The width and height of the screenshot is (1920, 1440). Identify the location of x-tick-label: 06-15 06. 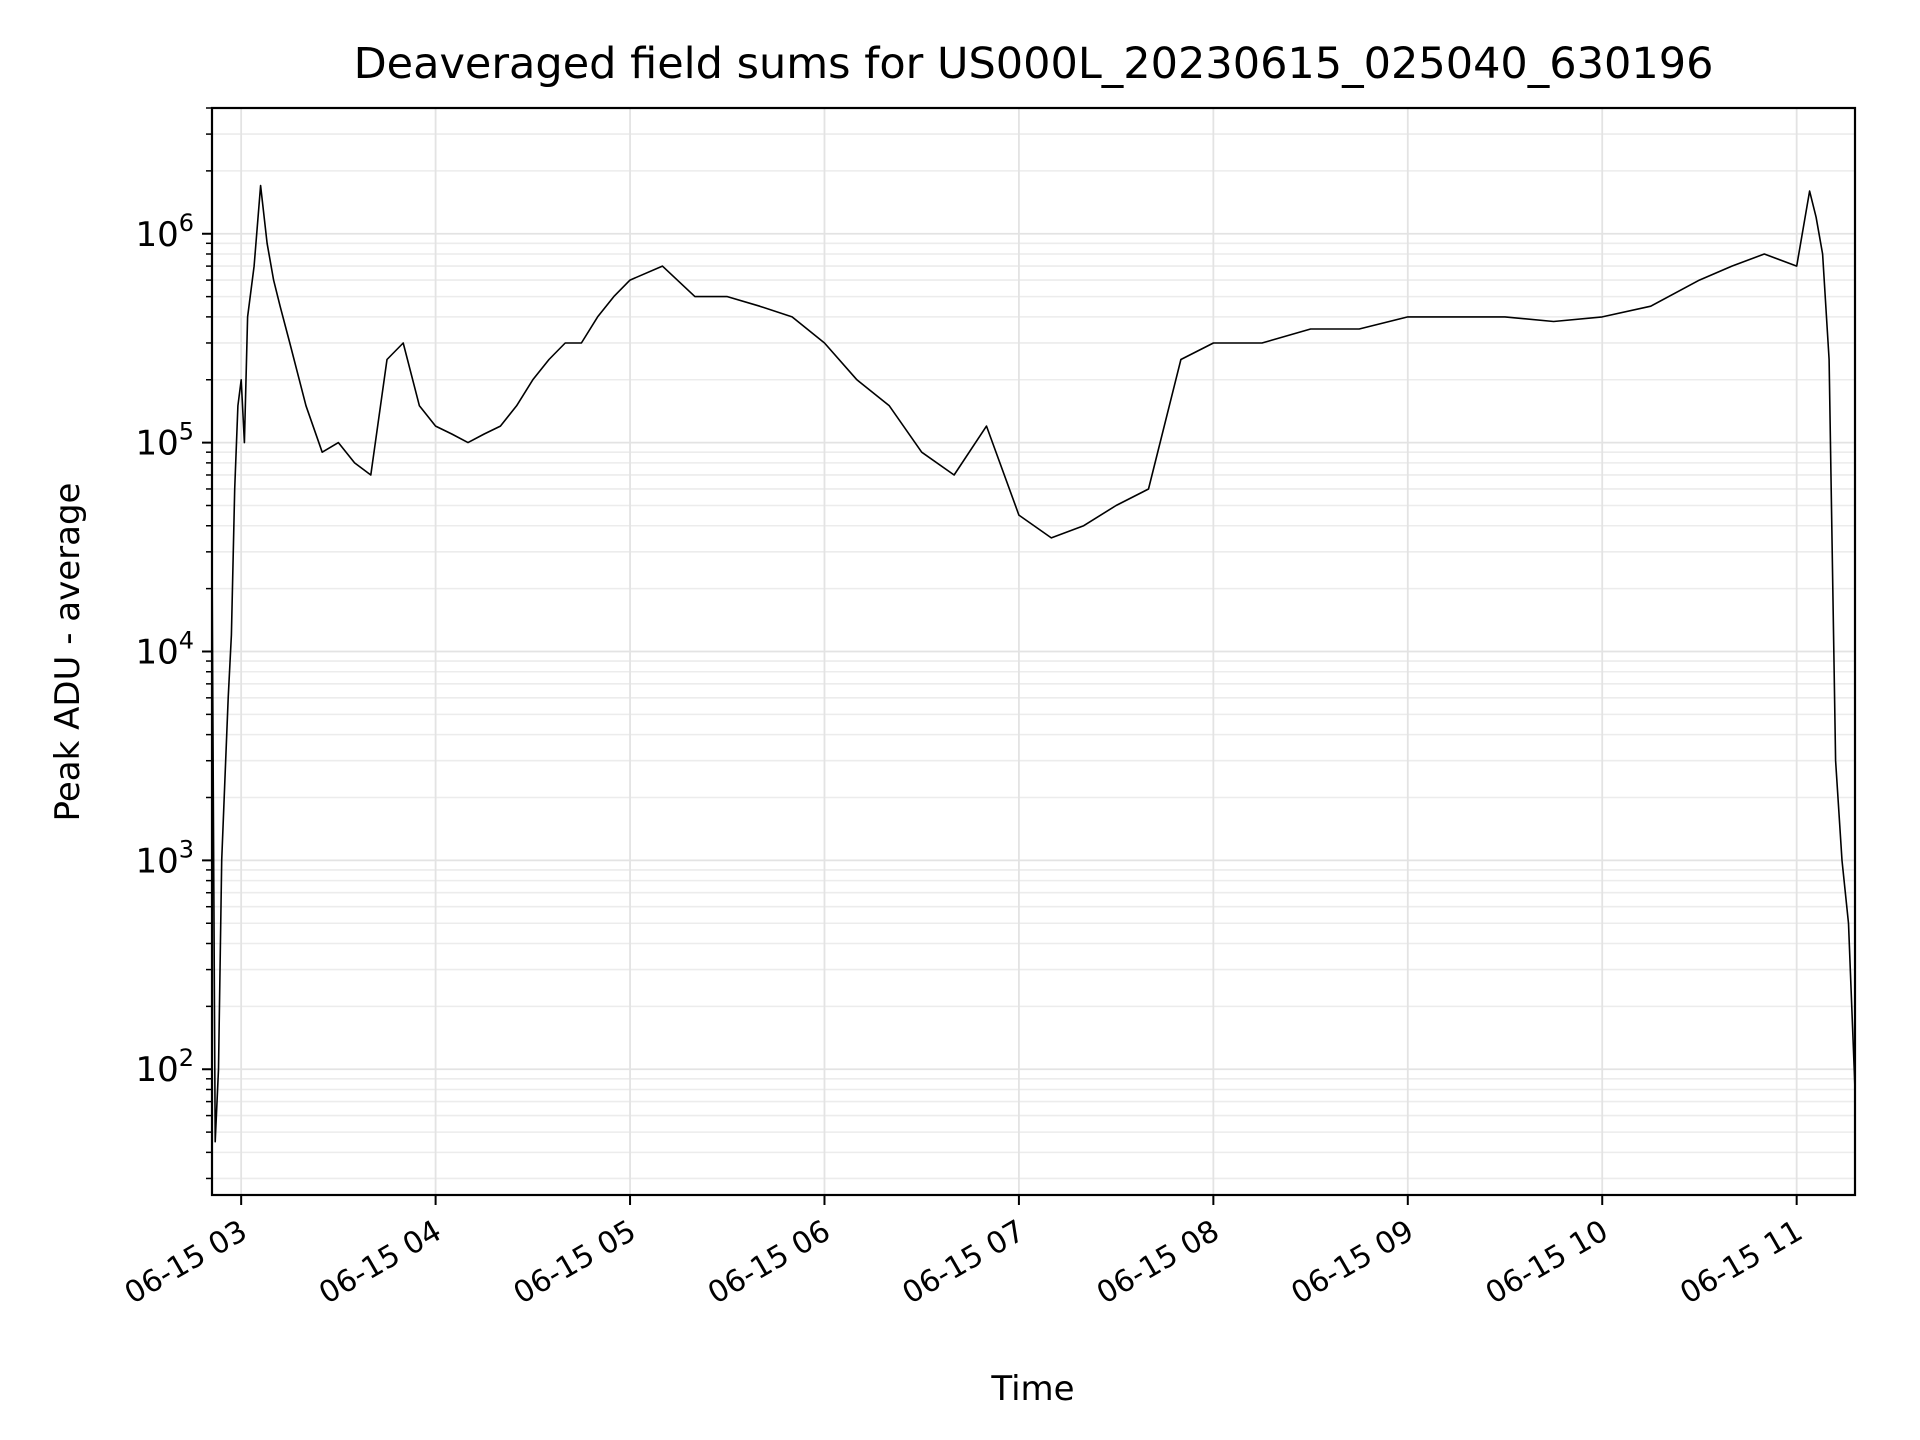
(769, 1263).